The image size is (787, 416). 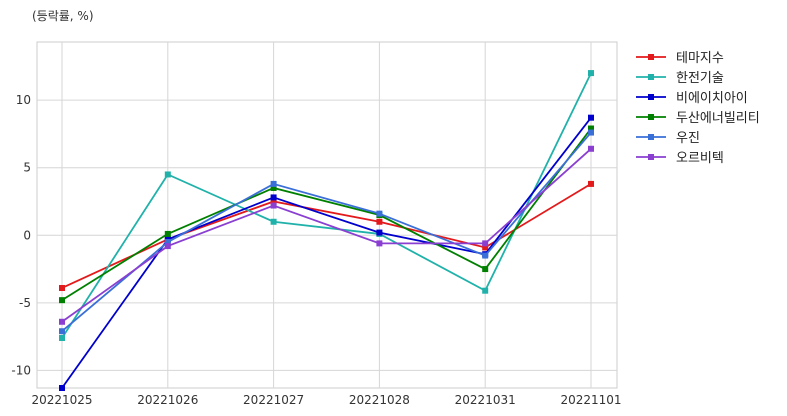 I want to click on x-tick-label: 20221027, so click(x=273, y=400).